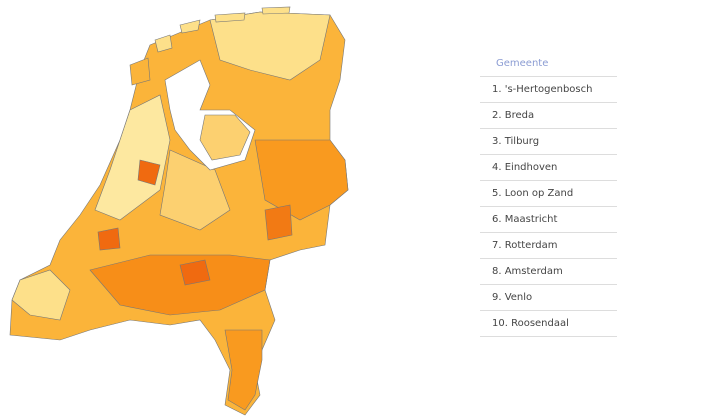 This screenshot has width=712, height=420. I want to click on utrecht-region, so click(195, 190).